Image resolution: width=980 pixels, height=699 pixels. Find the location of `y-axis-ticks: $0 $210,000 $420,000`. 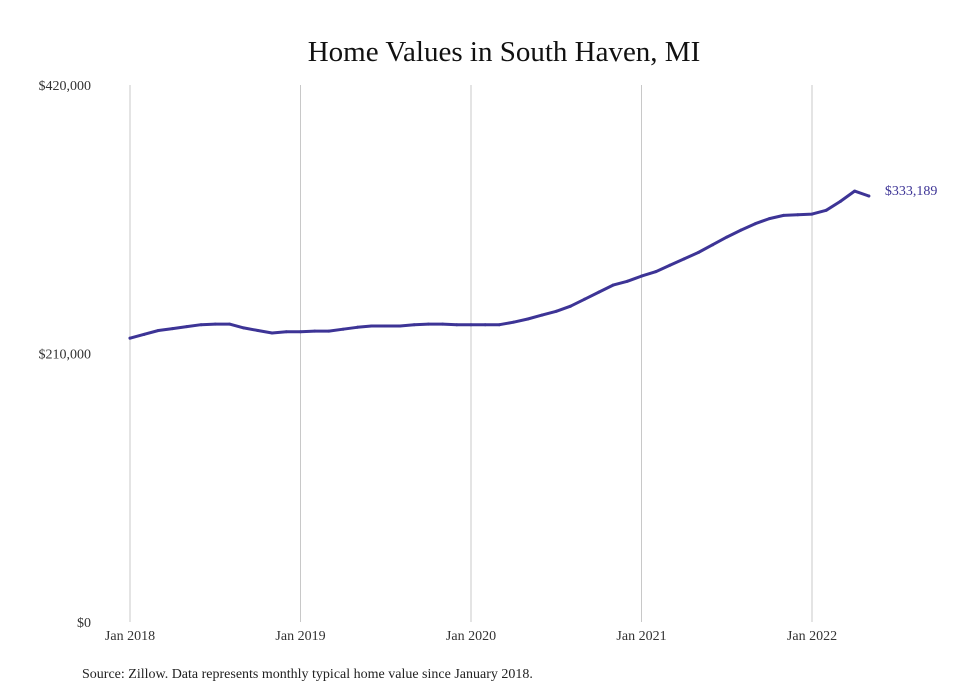

y-axis-ticks: $0 $210,000 $420,000 is located at coordinates (65, 355).